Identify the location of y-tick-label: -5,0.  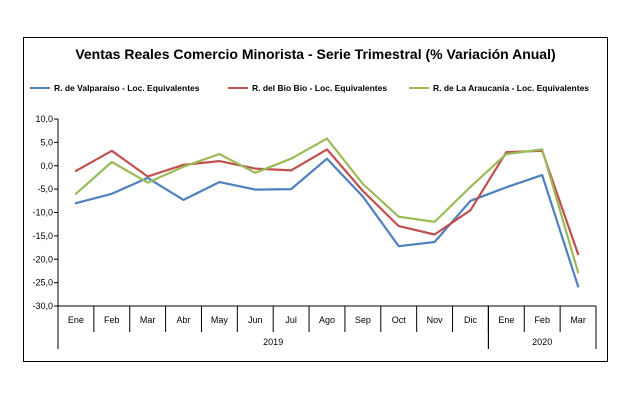
(45, 189).